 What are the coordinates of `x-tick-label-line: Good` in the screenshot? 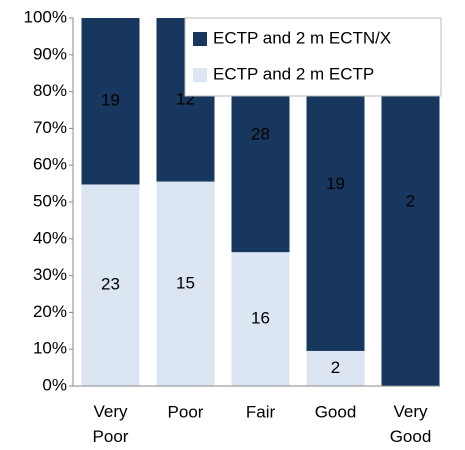 It's located at (411, 436).